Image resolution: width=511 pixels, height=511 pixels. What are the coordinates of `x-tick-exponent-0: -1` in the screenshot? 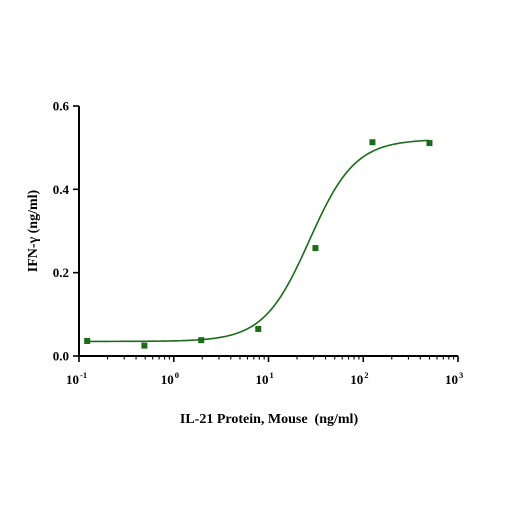 It's located at (83, 375).